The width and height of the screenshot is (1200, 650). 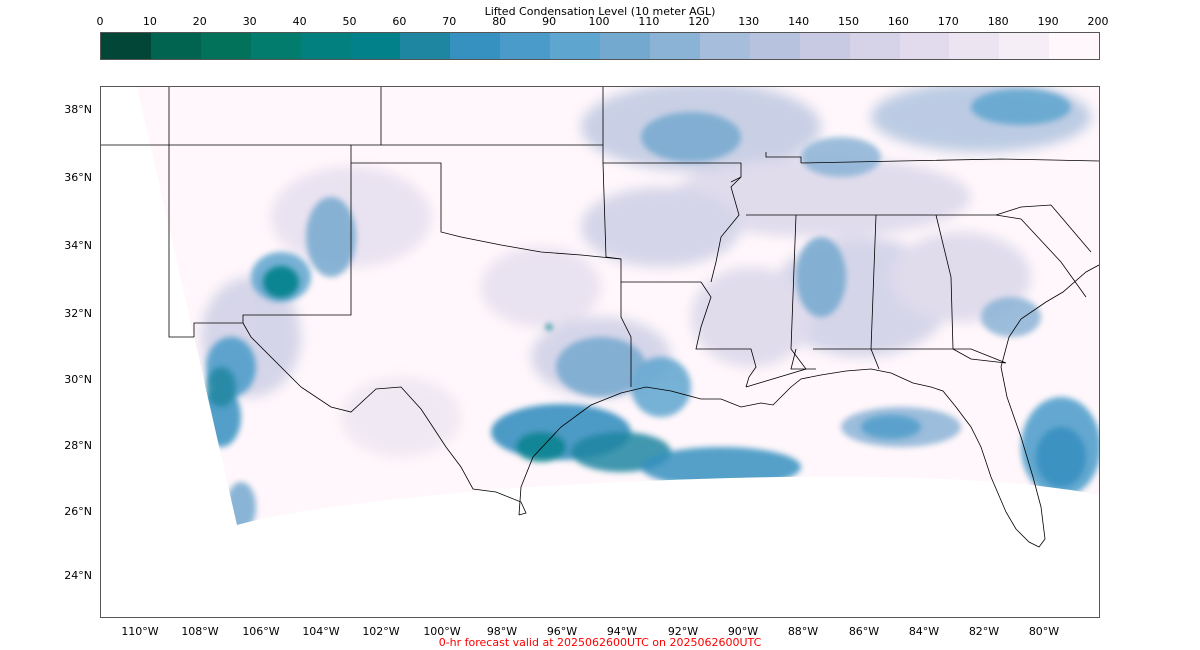 I want to click on lon-label: 90°W, so click(x=743, y=631).